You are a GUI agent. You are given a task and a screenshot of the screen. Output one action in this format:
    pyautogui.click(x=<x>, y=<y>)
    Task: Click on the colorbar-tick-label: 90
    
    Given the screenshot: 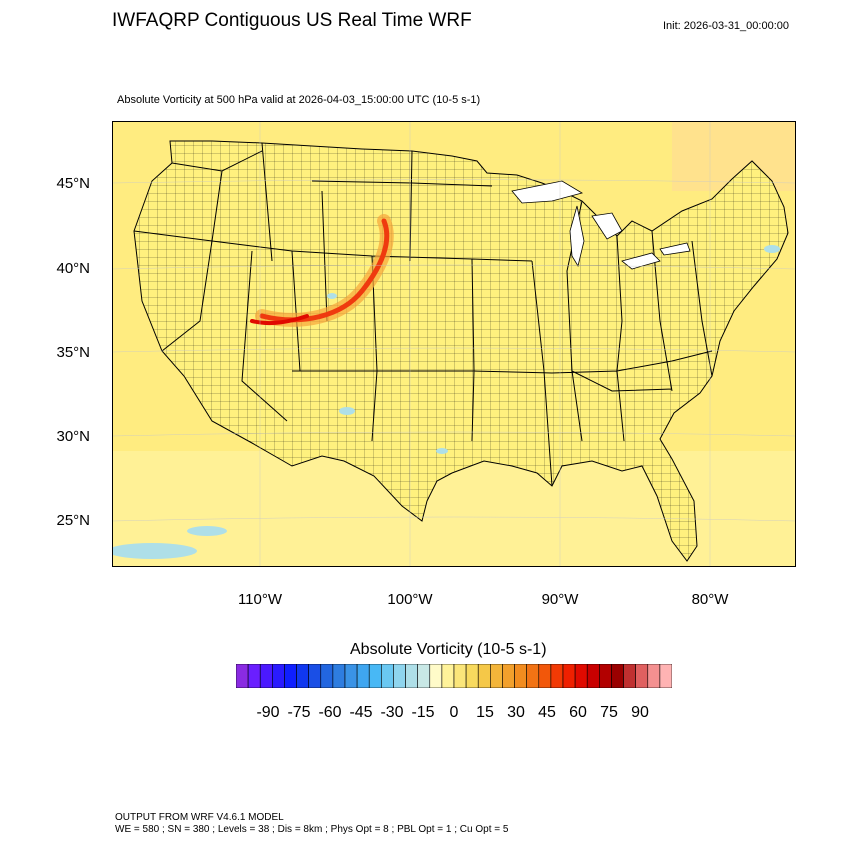 What is the action you would take?
    pyautogui.click(x=640, y=712)
    